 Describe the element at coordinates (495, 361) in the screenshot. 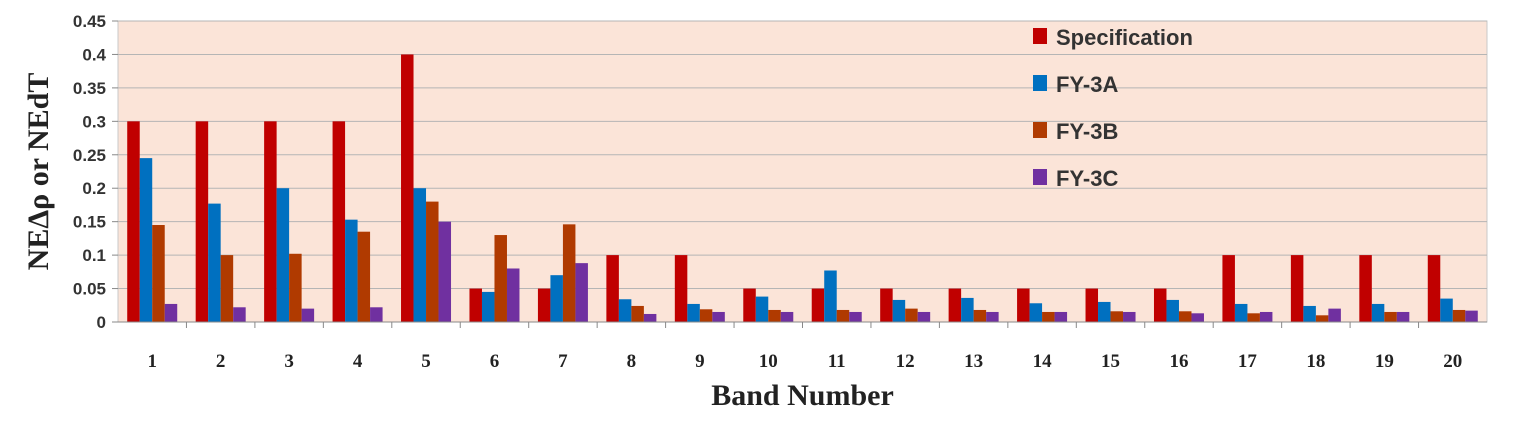

I see `x-tick-label: 6` at that location.